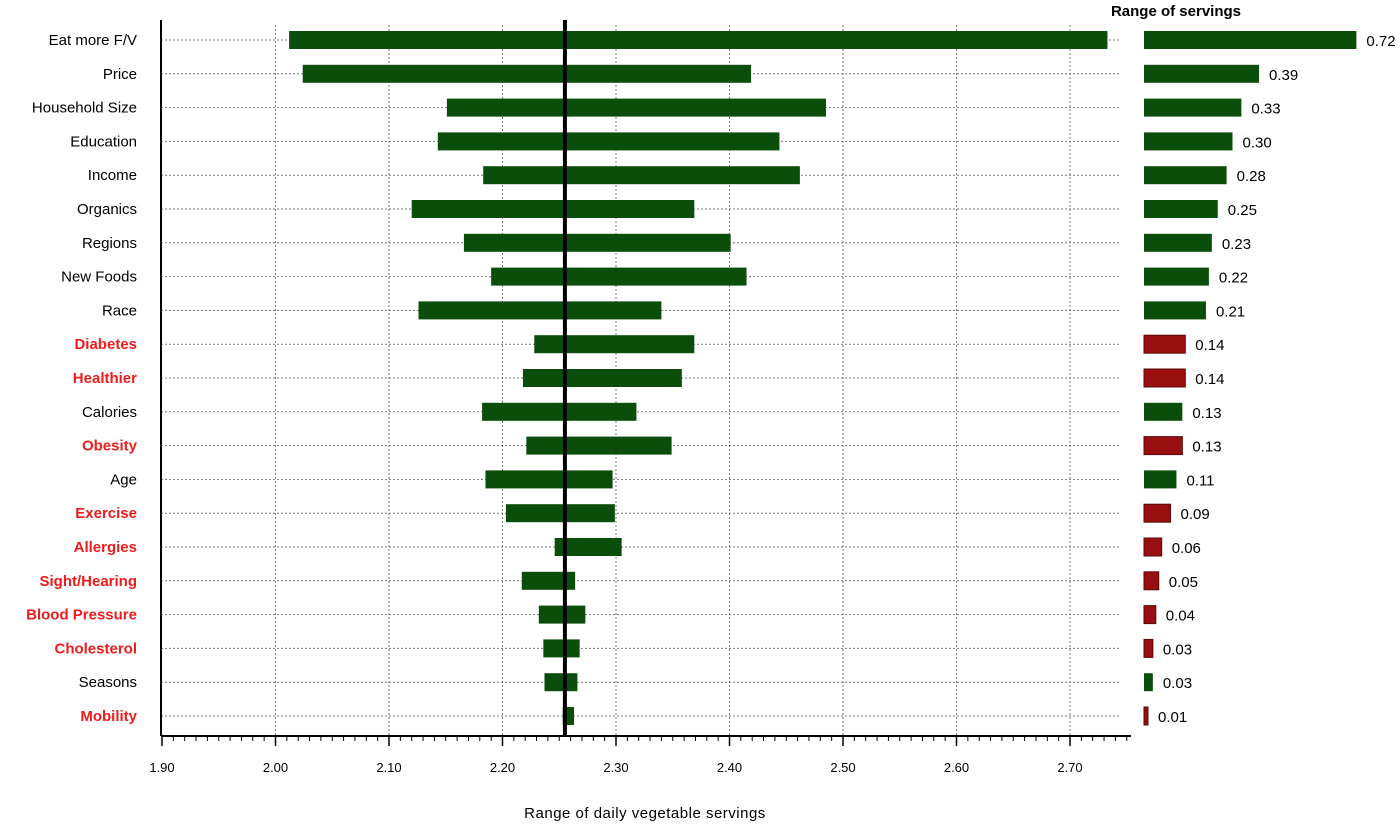 The image size is (1400, 825). I want to click on category-label: Income, so click(112, 175).